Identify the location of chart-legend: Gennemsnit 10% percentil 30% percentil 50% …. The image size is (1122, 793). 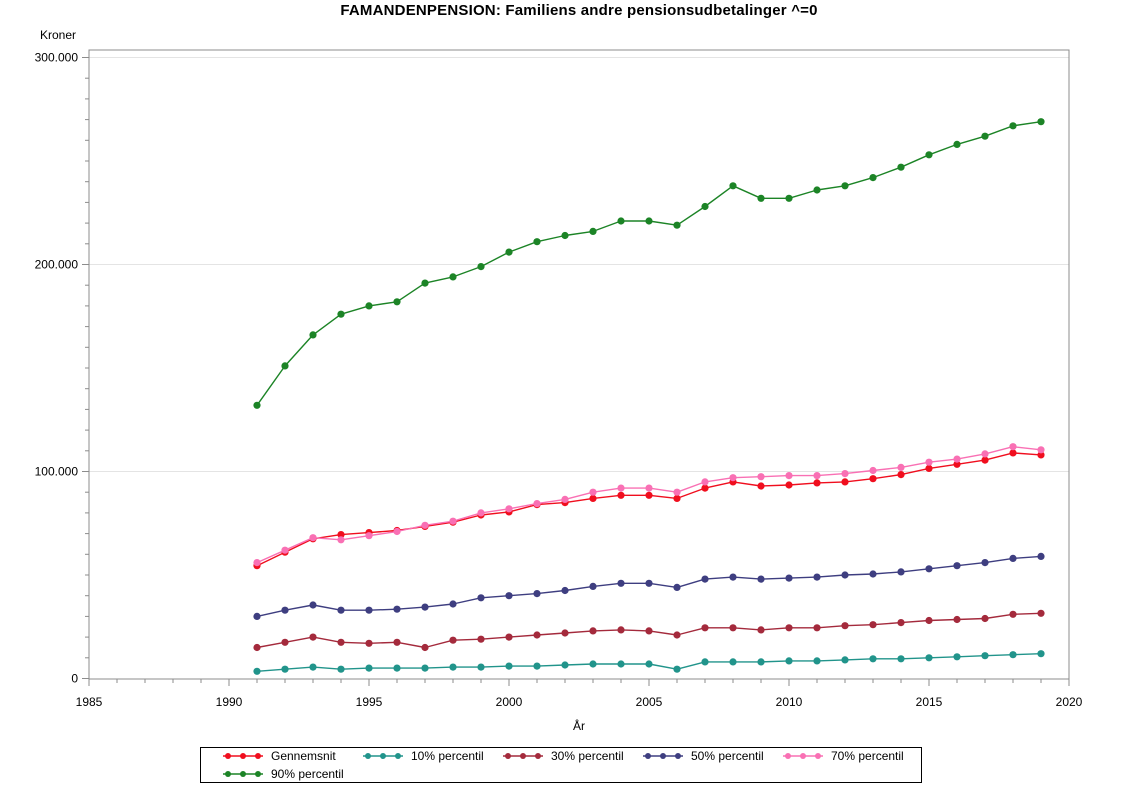
(561, 765).